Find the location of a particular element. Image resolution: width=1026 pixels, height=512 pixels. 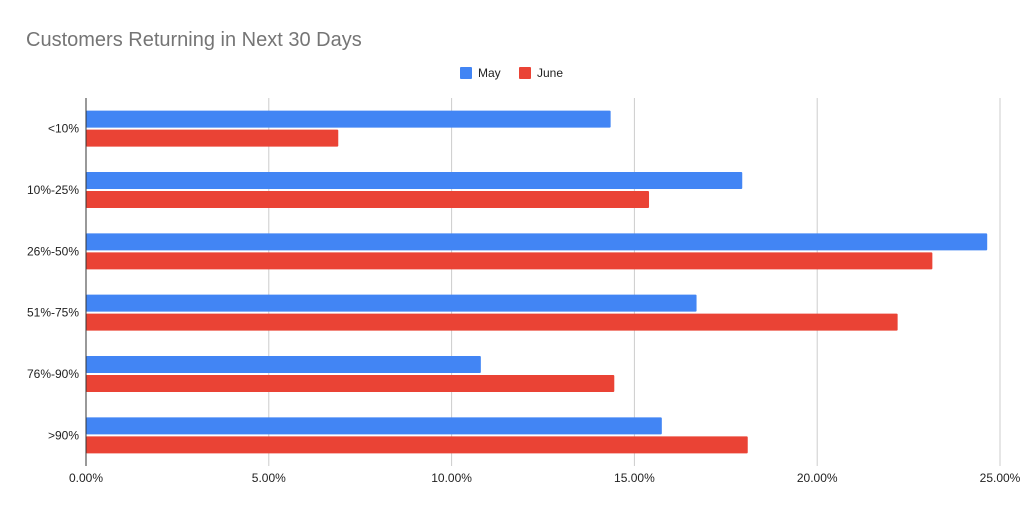

x-tick-label: 25.00% is located at coordinates (1000, 478).